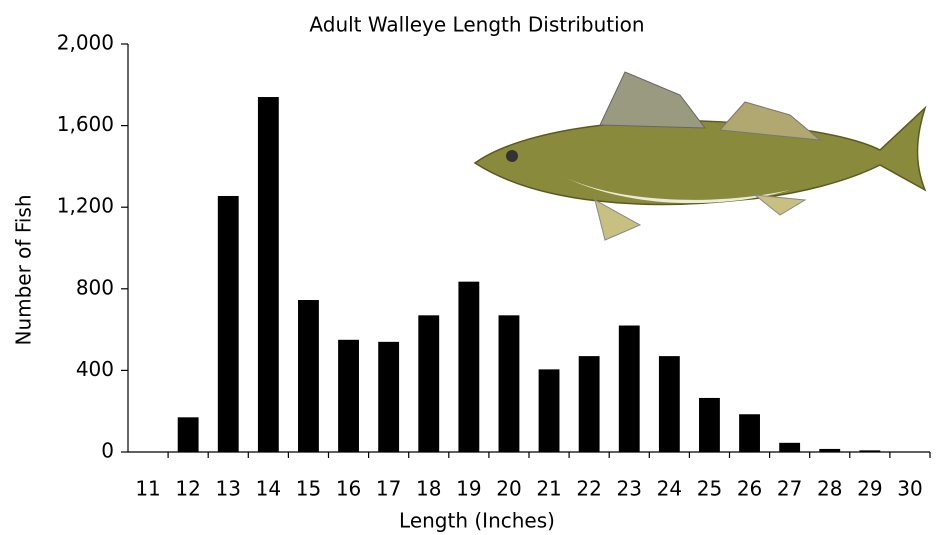 The height and width of the screenshot is (535, 947). What do you see at coordinates (468, 489) in the screenshot?
I see `x-tick-label: 19` at bounding box center [468, 489].